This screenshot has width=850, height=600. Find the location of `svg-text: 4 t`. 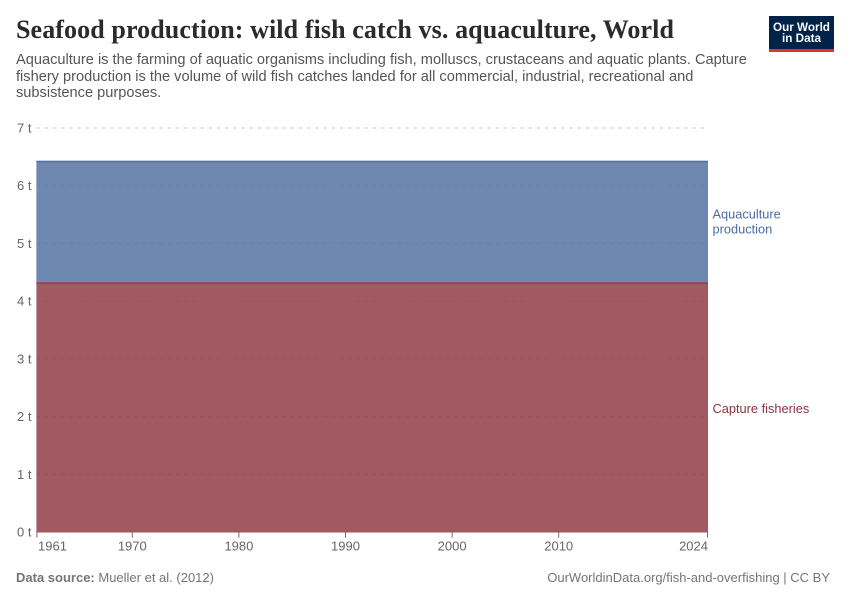

svg-text: 4 t is located at coordinates (24, 301).